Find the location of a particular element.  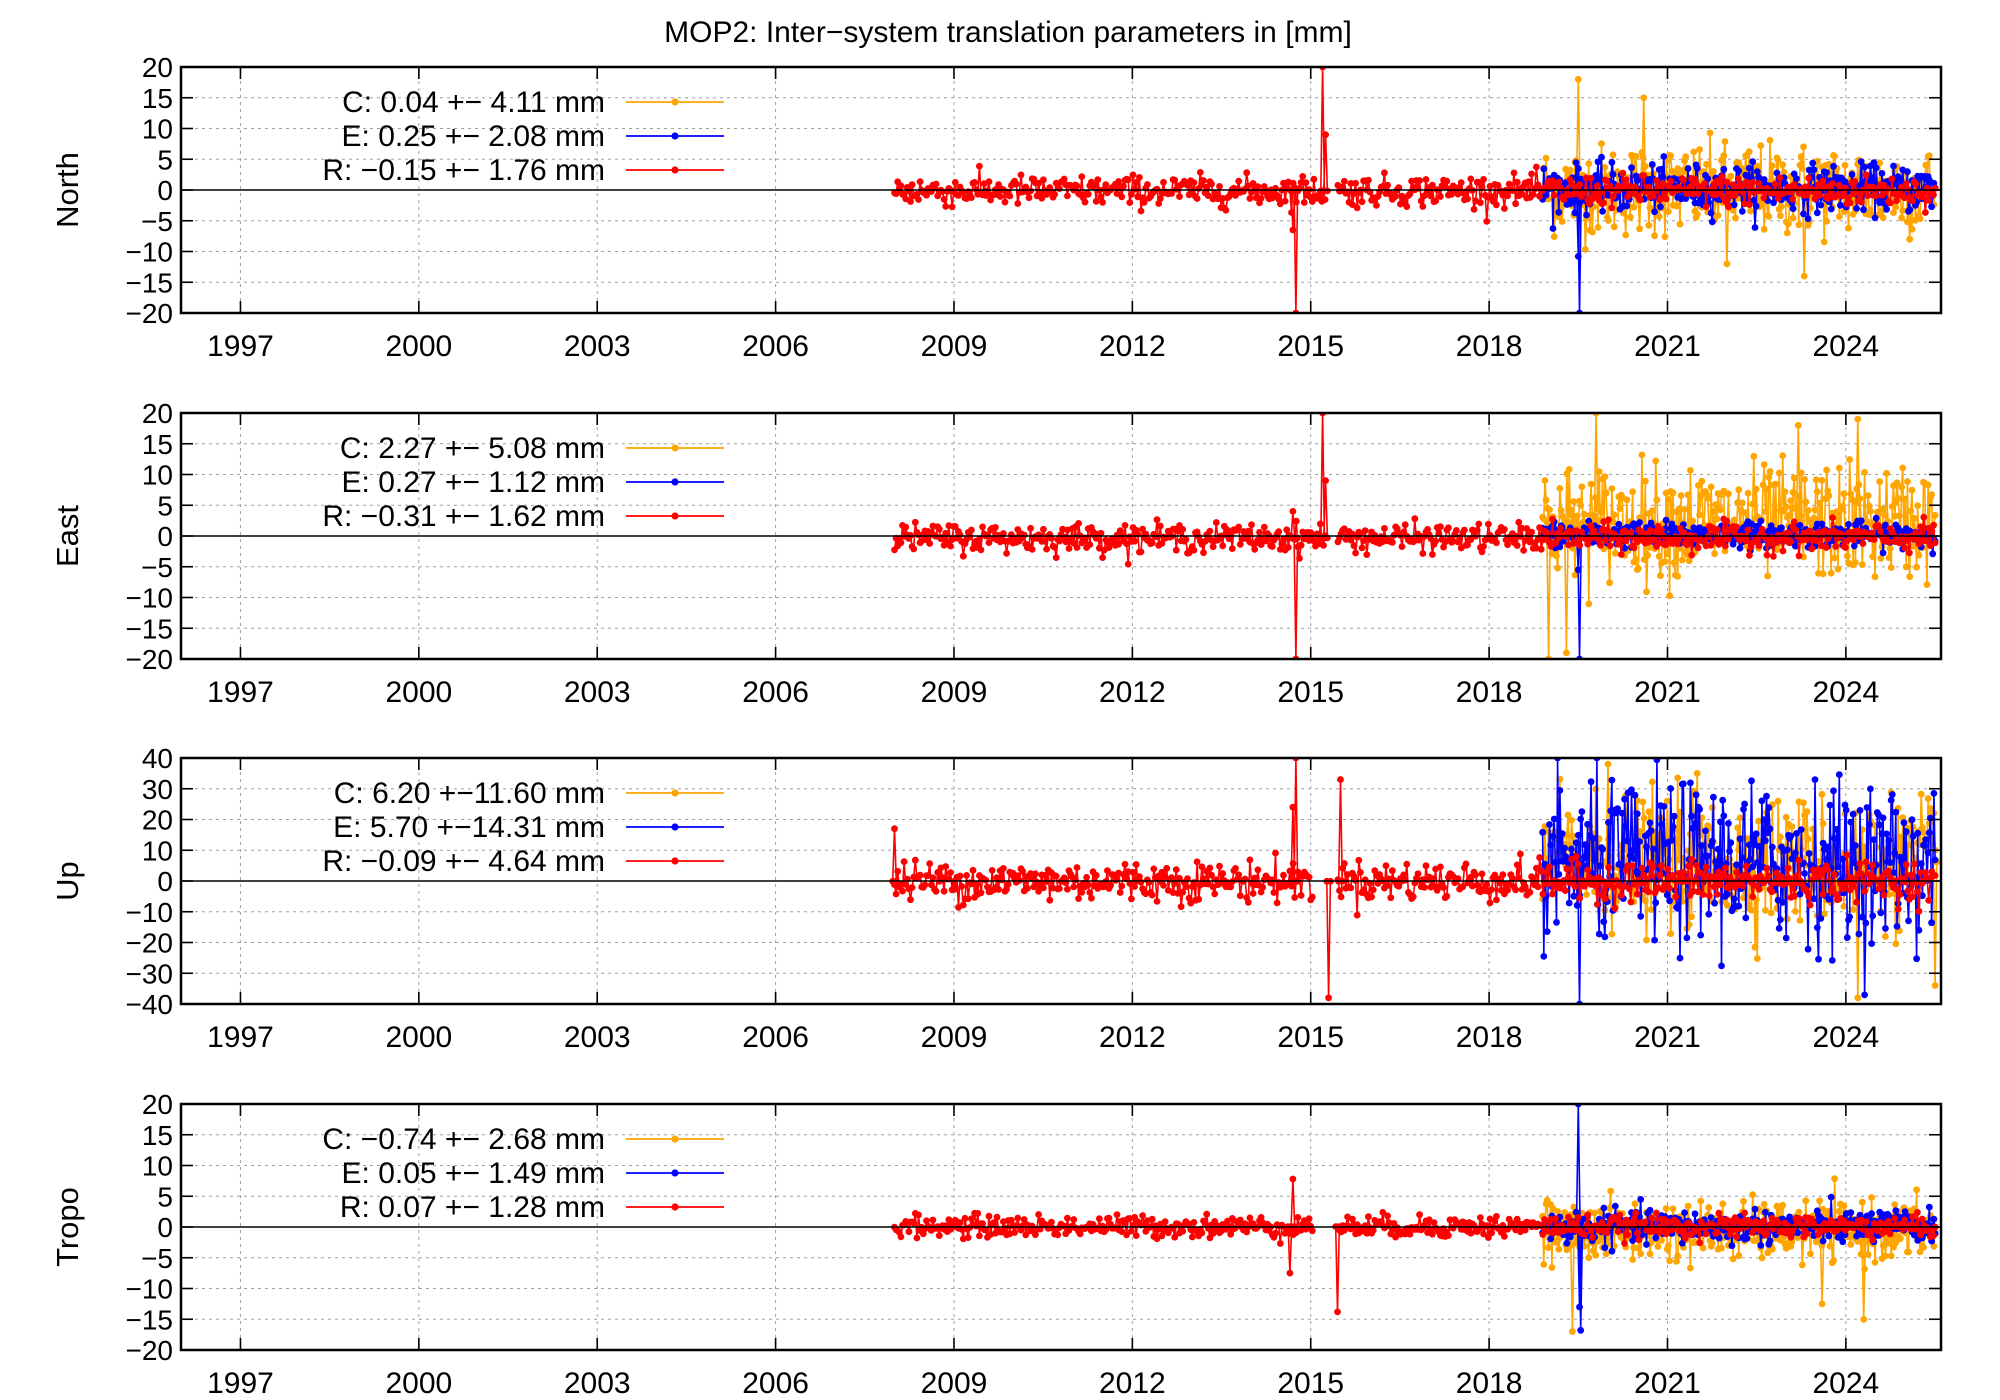

series-R-line is located at coordinates (1329, 939).